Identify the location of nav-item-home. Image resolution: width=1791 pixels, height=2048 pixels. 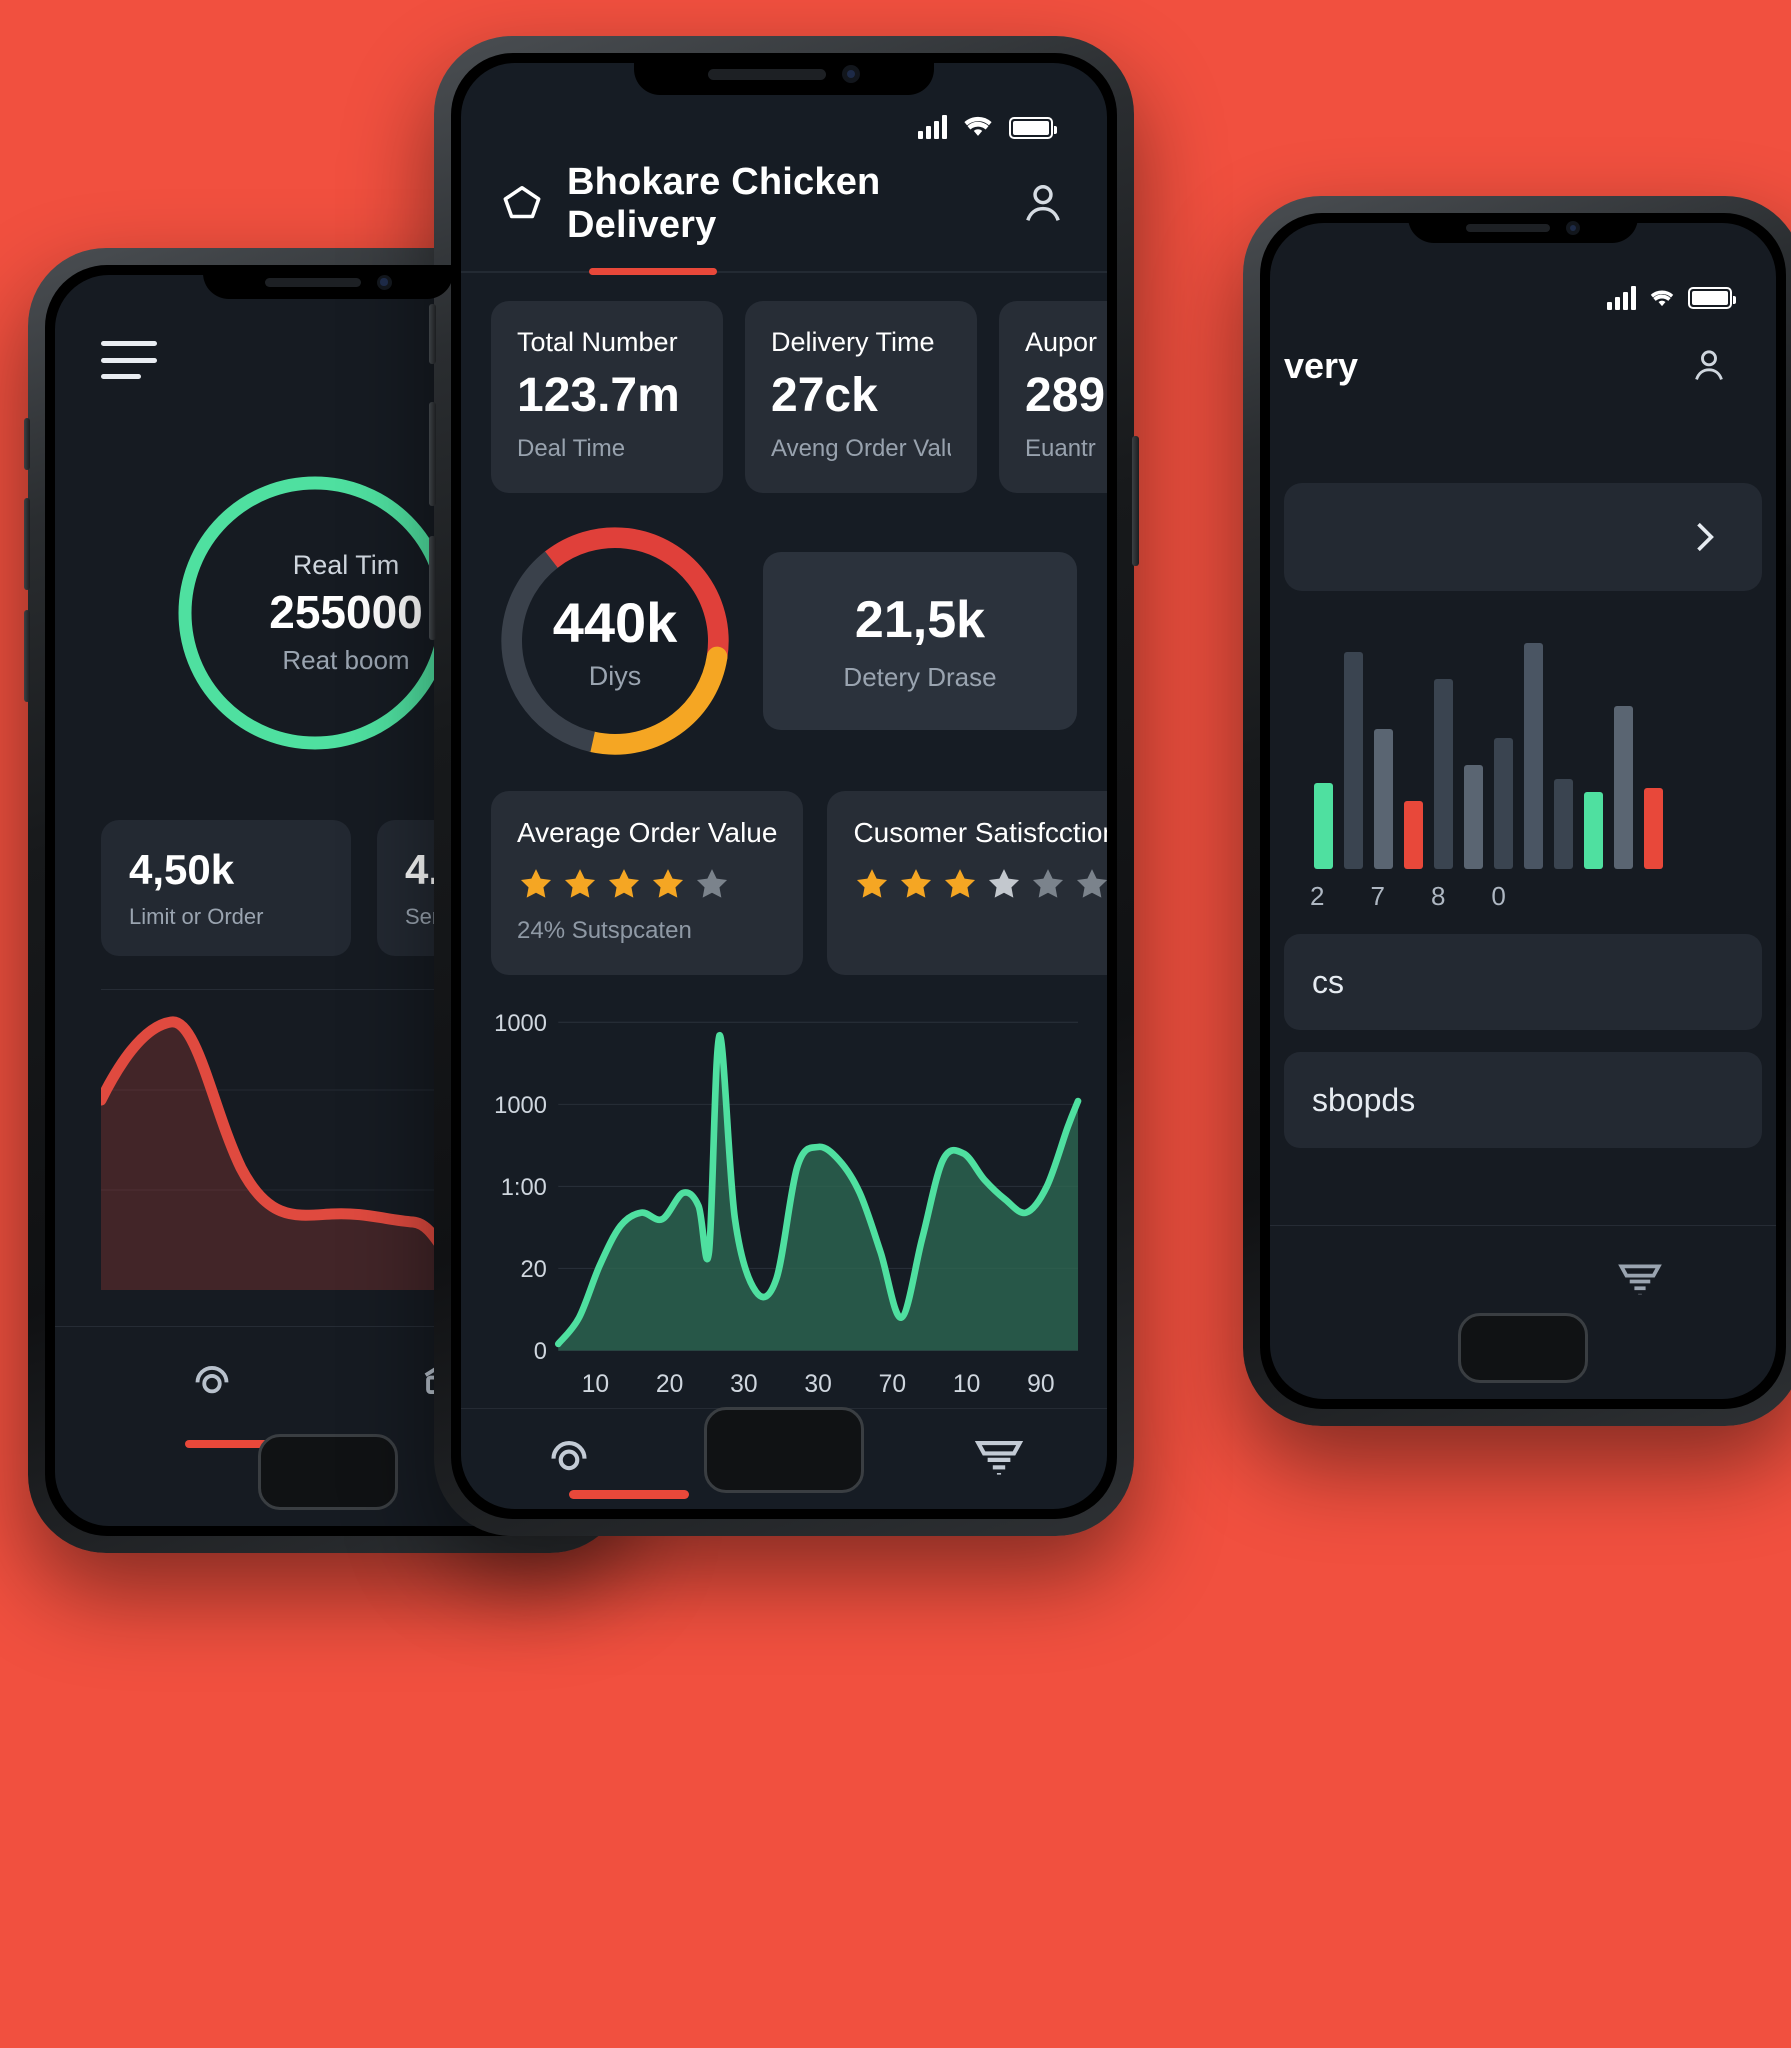
(569, 1458).